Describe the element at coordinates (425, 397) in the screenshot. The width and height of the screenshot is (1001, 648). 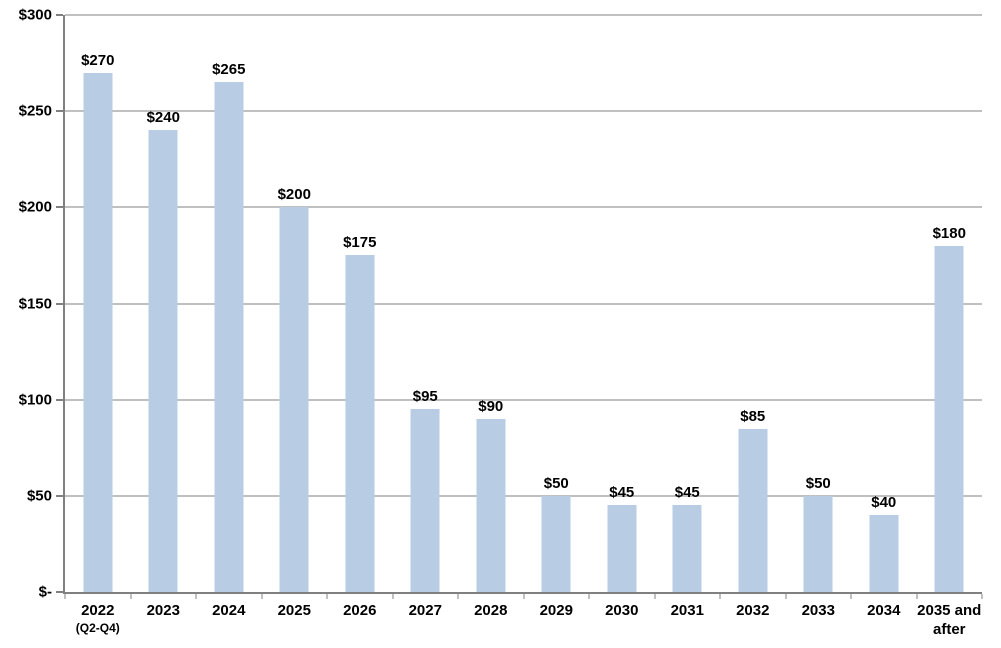
I see `bar-value-label: $95` at that location.